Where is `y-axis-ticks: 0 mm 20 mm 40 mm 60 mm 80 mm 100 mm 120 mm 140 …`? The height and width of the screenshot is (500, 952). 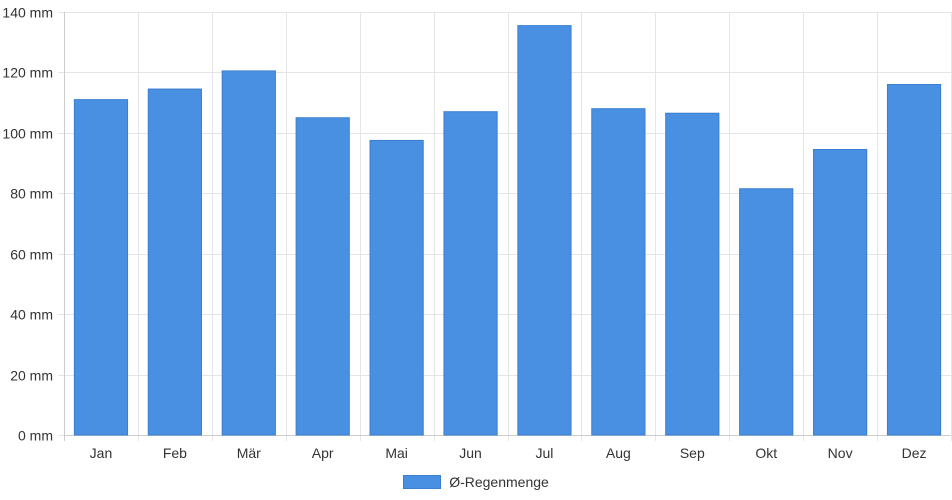
y-axis-ticks: 0 mm 20 mm 40 mm 60 mm 80 mm 100 mm 120 mm 140 … is located at coordinates (27, 224).